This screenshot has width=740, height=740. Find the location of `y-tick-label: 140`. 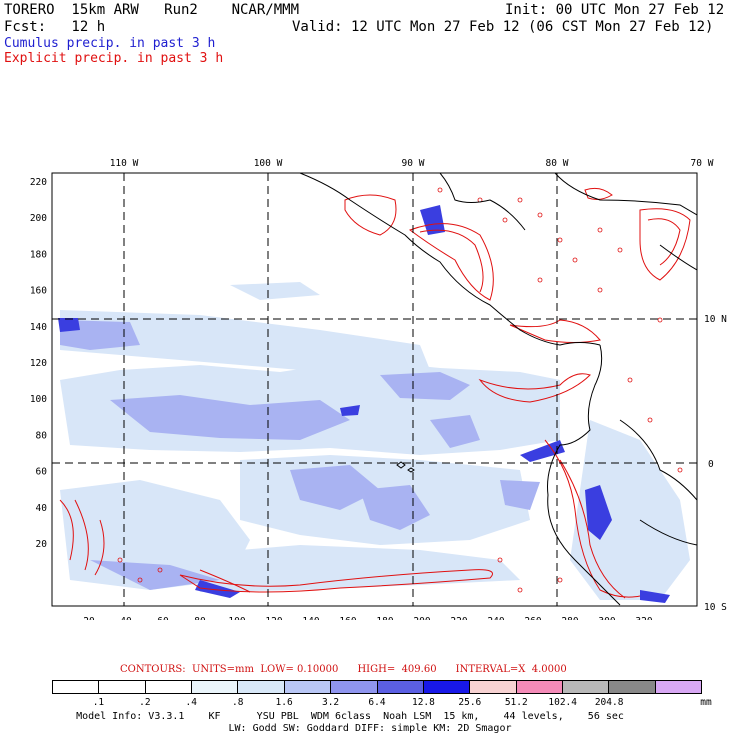

y-tick-label: 140 is located at coordinates (38, 327).